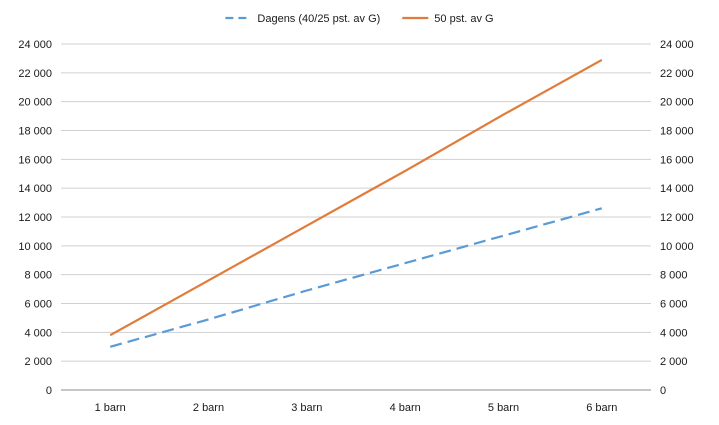  What do you see at coordinates (38, 305) in the screenshot?
I see `y-tick-label-left: 6 000` at bounding box center [38, 305].